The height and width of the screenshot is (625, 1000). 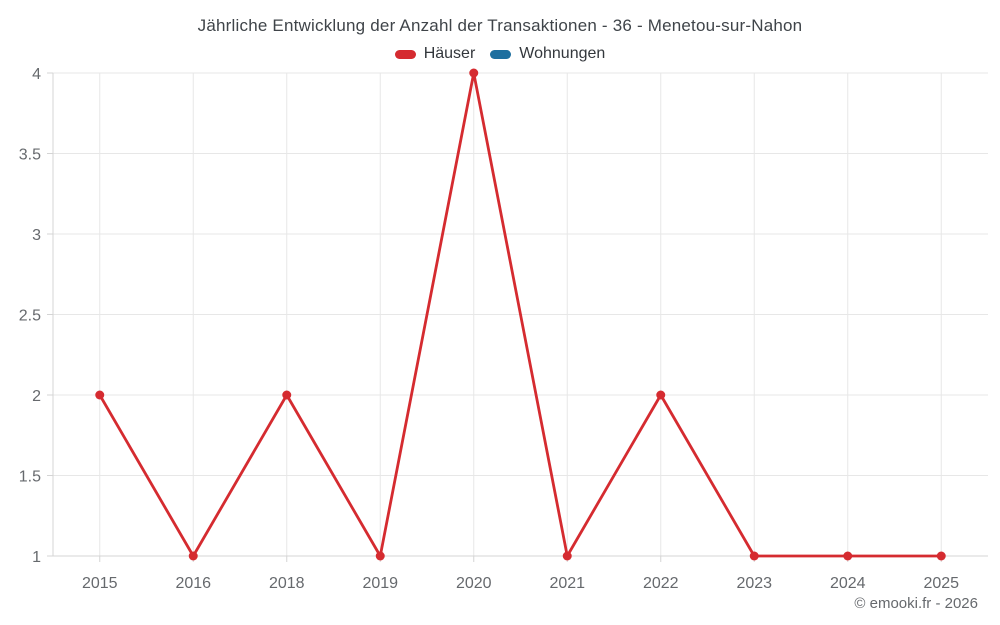 I want to click on data-point-2020, so click(x=474, y=73).